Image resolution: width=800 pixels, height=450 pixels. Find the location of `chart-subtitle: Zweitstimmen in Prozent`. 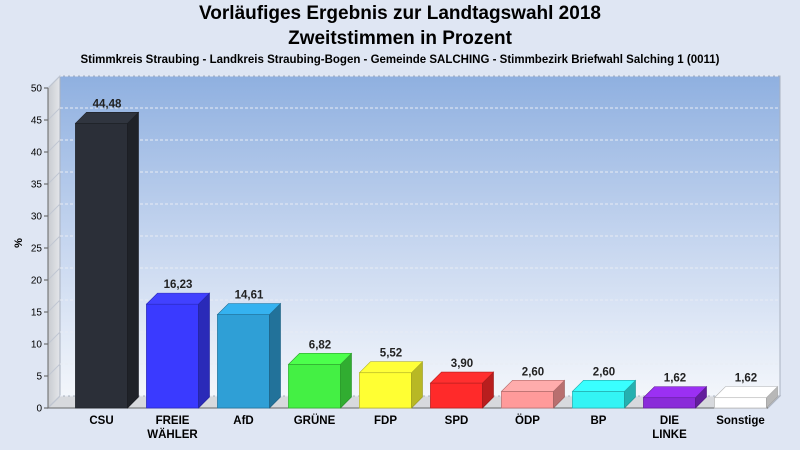

chart-subtitle: Zweitstimmen in Prozent is located at coordinates (400, 38).